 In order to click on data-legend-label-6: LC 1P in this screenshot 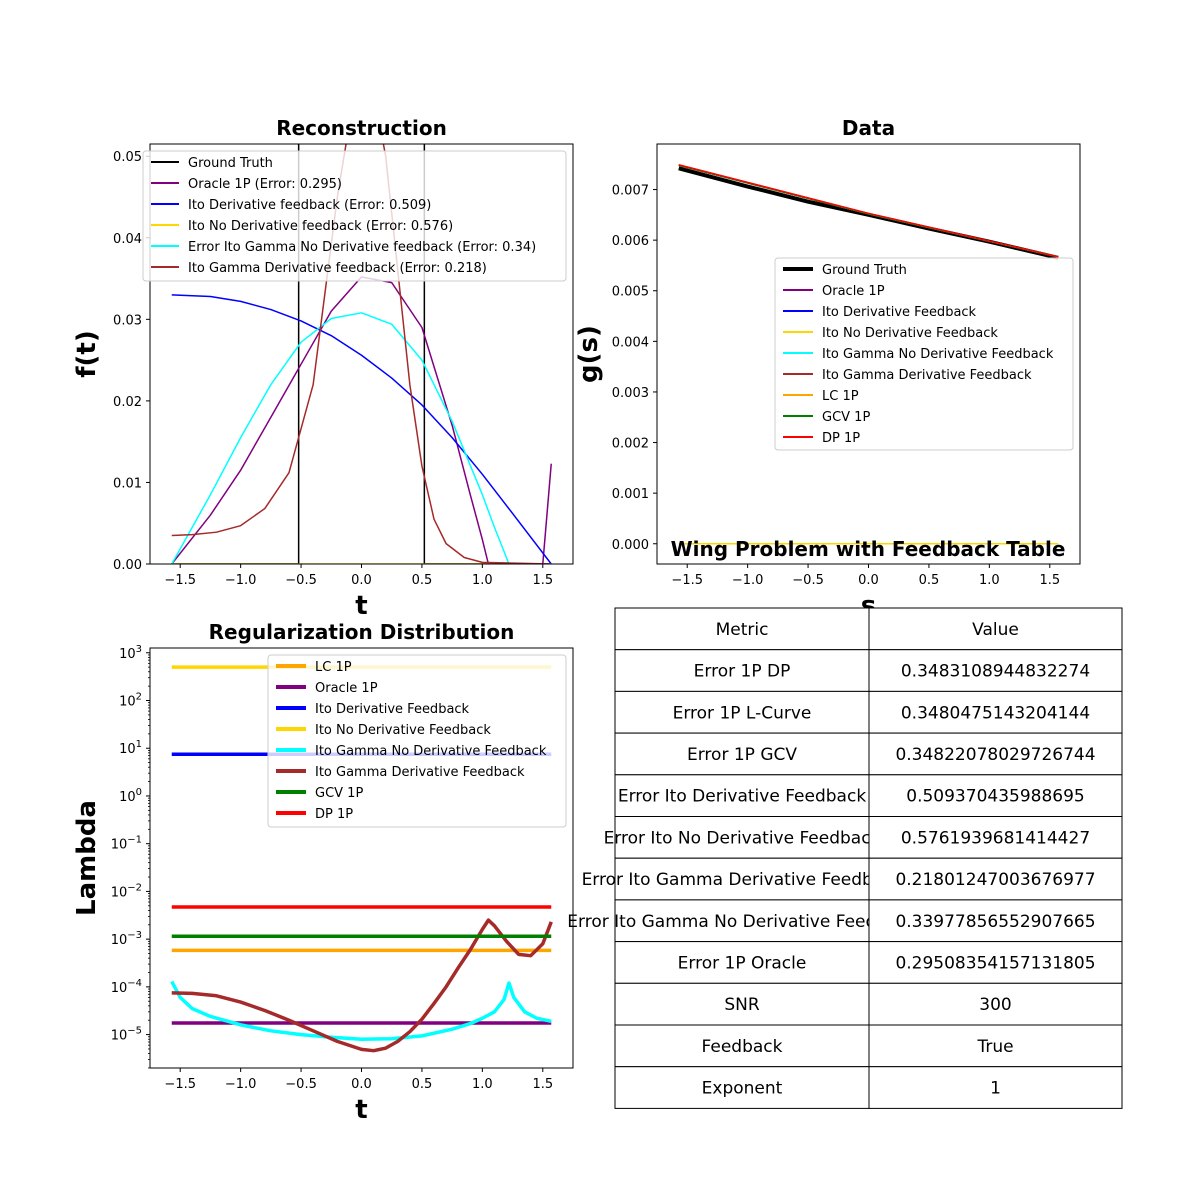, I will do `click(840, 396)`.